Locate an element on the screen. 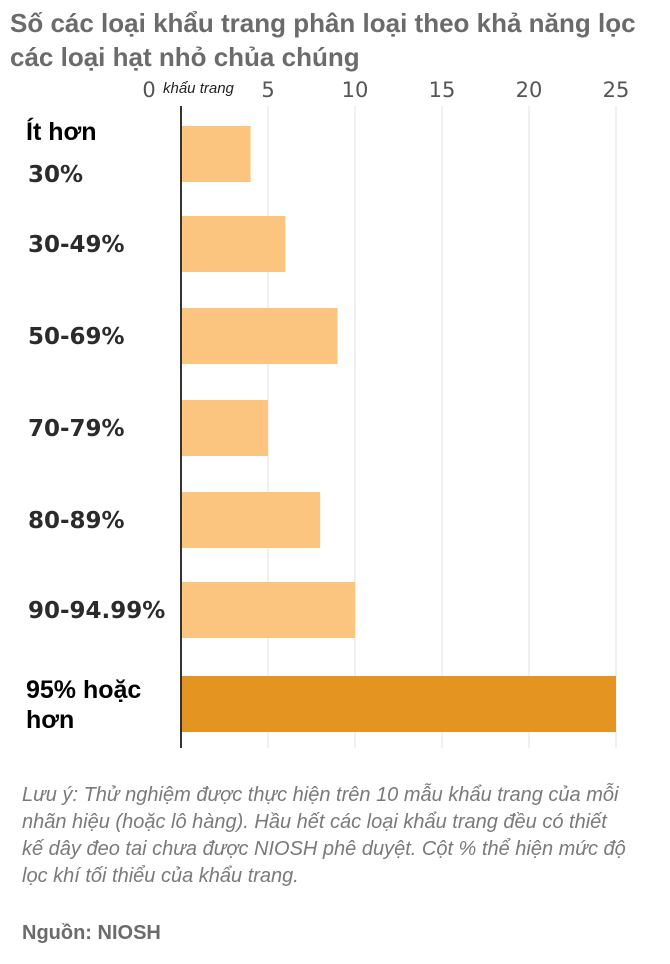 This screenshot has height=964, width=670. category-label: 50-69% is located at coordinates (76, 337).